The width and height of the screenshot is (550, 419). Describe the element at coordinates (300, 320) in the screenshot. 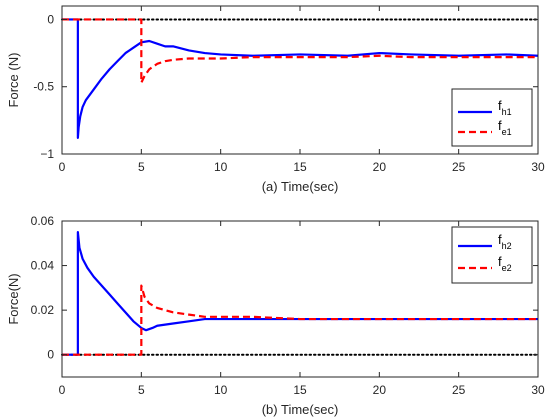

I see `series-line-f-e2` at that location.